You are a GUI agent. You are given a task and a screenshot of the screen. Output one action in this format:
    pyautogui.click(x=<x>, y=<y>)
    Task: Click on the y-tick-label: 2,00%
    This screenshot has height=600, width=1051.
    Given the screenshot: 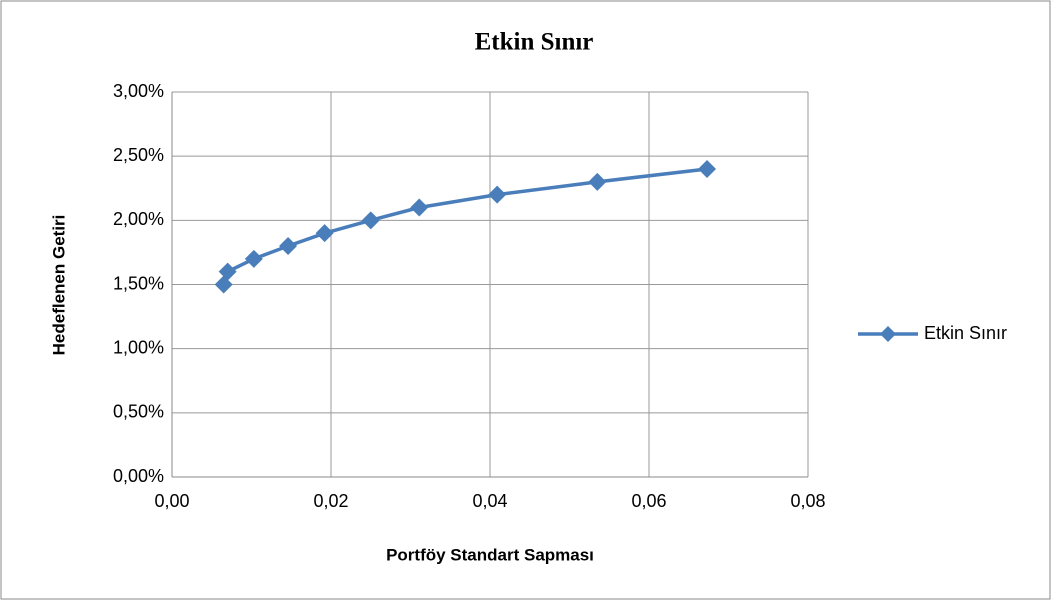 What is the action you would take?
    pyautogui.click(x=138, y=219)
    